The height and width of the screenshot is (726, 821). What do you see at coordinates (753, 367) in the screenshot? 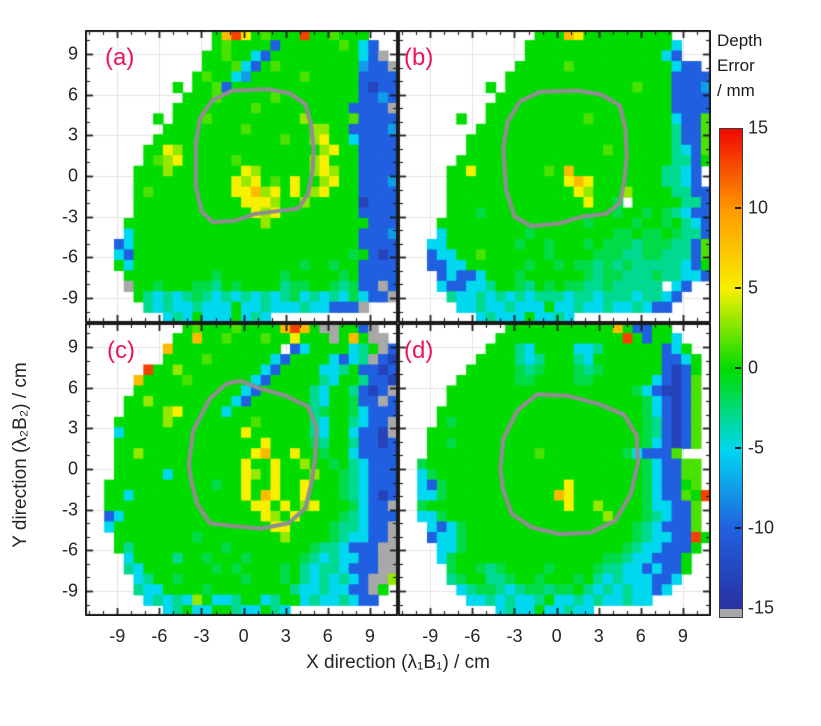
I see `colorbar-tick-label: 0` at bounding box center [753, 367].